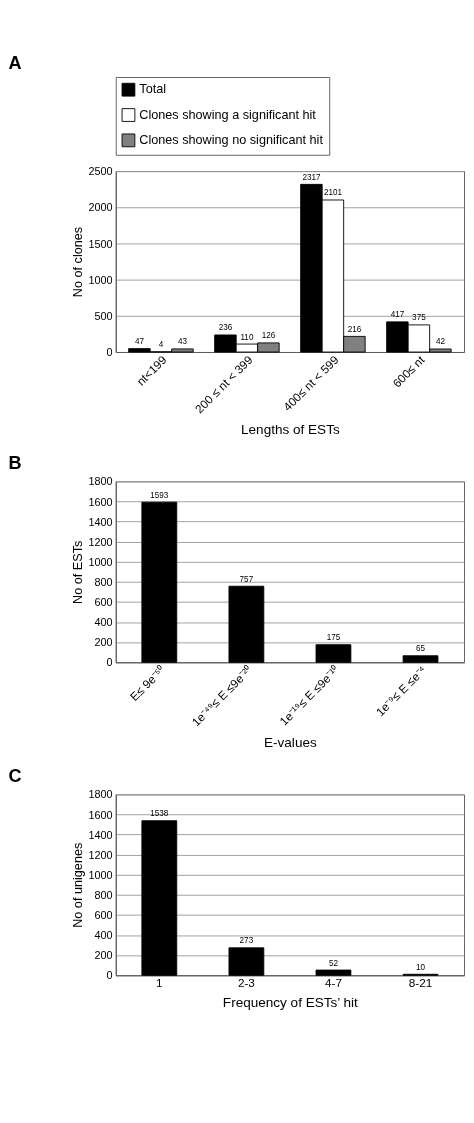  Describe the element at coordinates (159, 982) in the screenshot. I see `x-tick-label: 1` at that location.